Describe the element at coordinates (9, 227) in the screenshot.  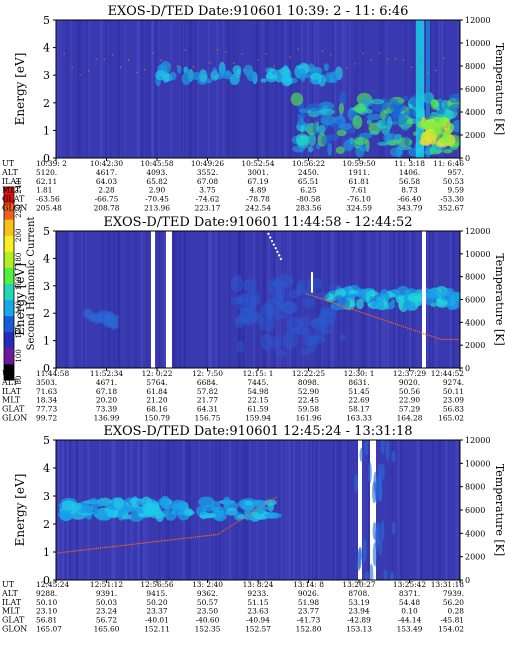
I see `colorbar-segment` at that location.